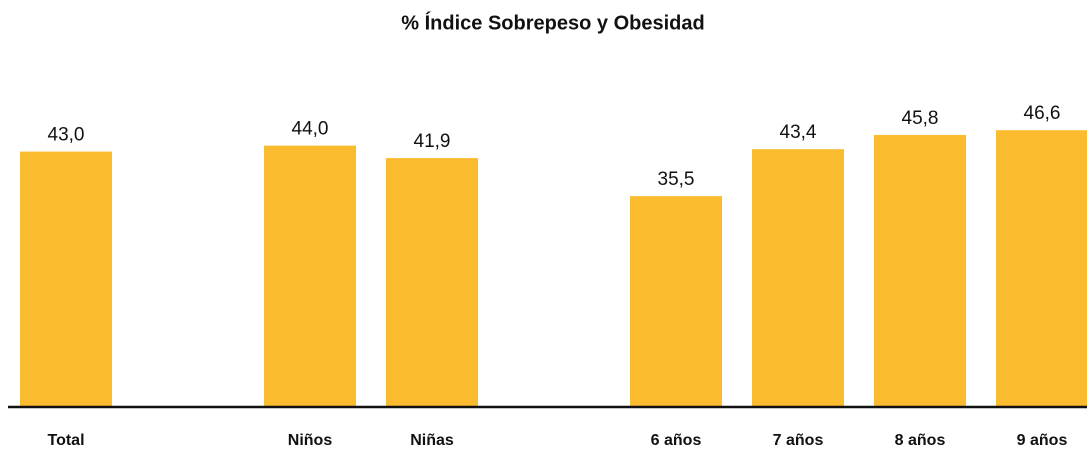  I want to click on x-tick-label: 9 años, so click(1042, 440).